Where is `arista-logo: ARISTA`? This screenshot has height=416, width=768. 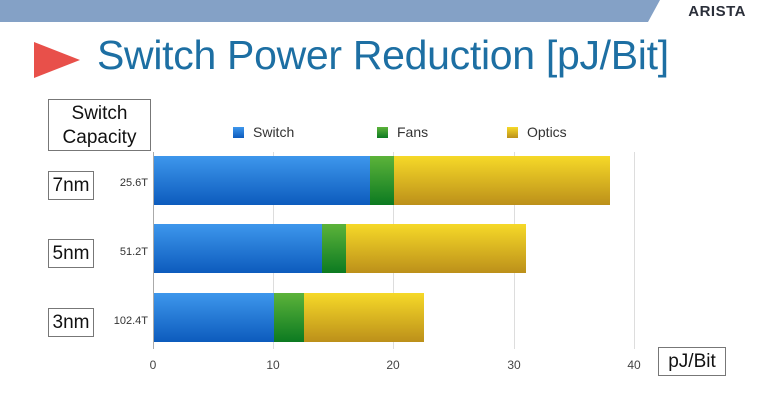 arista-logo: ARISTA is located at coordinates (717, 11).